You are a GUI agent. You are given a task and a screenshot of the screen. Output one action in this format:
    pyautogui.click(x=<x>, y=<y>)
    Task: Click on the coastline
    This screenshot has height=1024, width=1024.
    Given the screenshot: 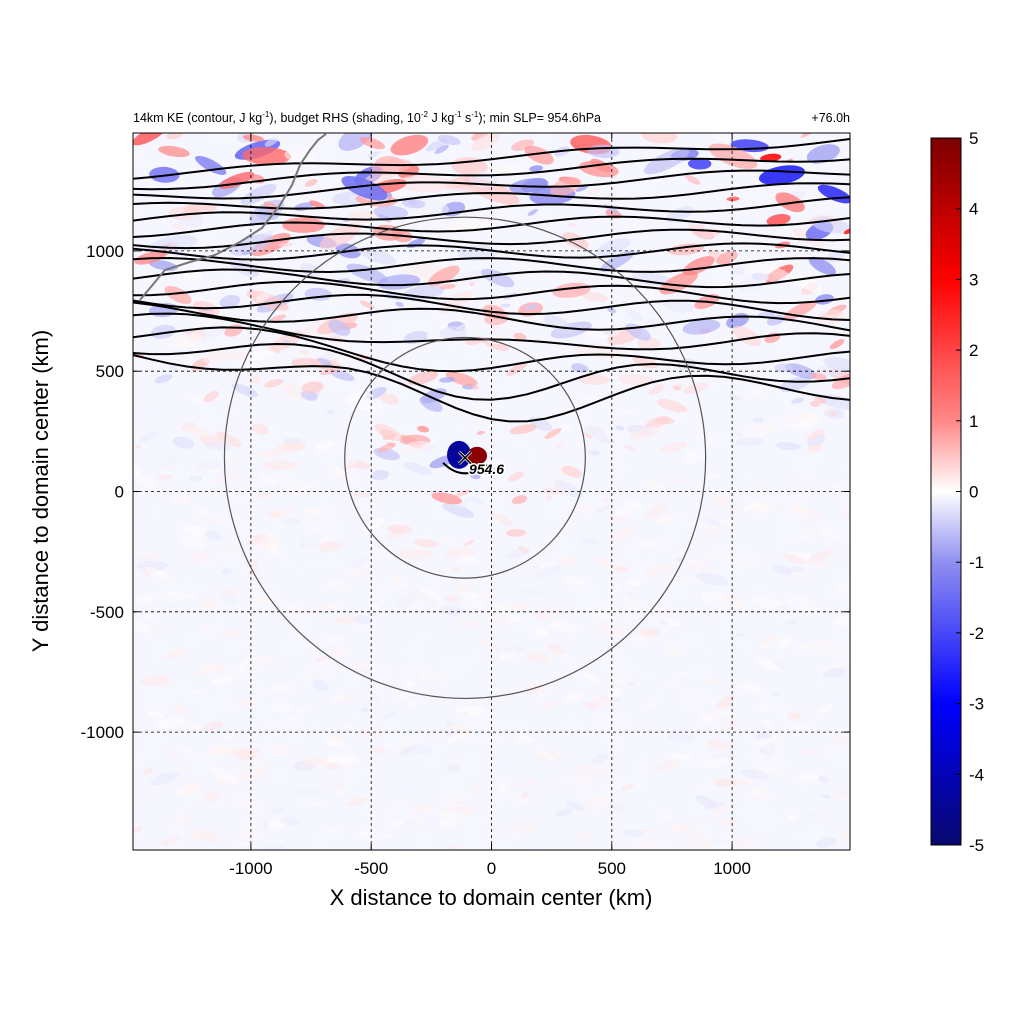 What is the action you would take?
    pyautogui.click(x=233, y=217)
    